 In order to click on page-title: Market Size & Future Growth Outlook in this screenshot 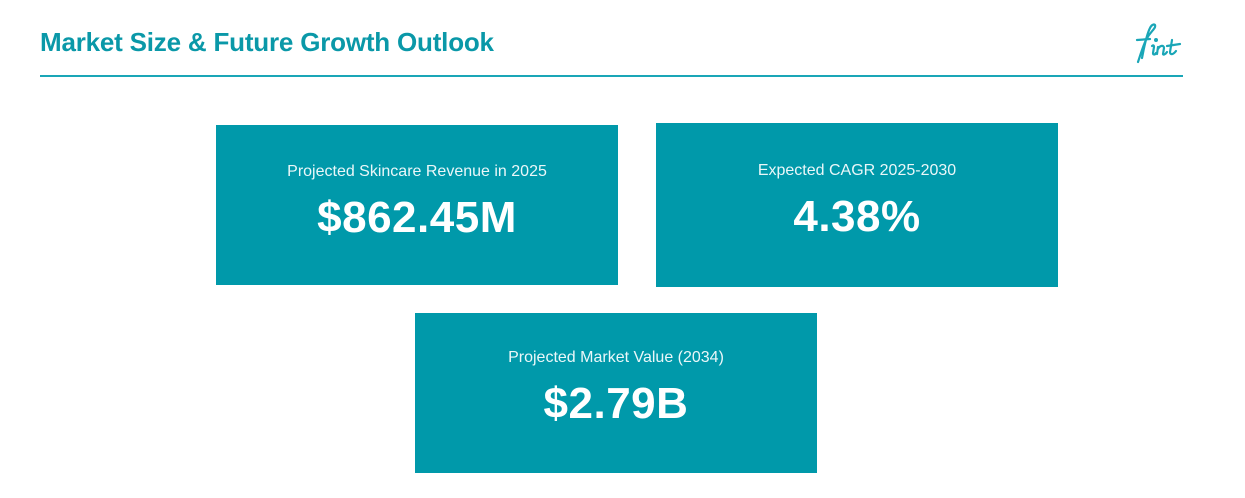, I will do `click(267, 42)`.